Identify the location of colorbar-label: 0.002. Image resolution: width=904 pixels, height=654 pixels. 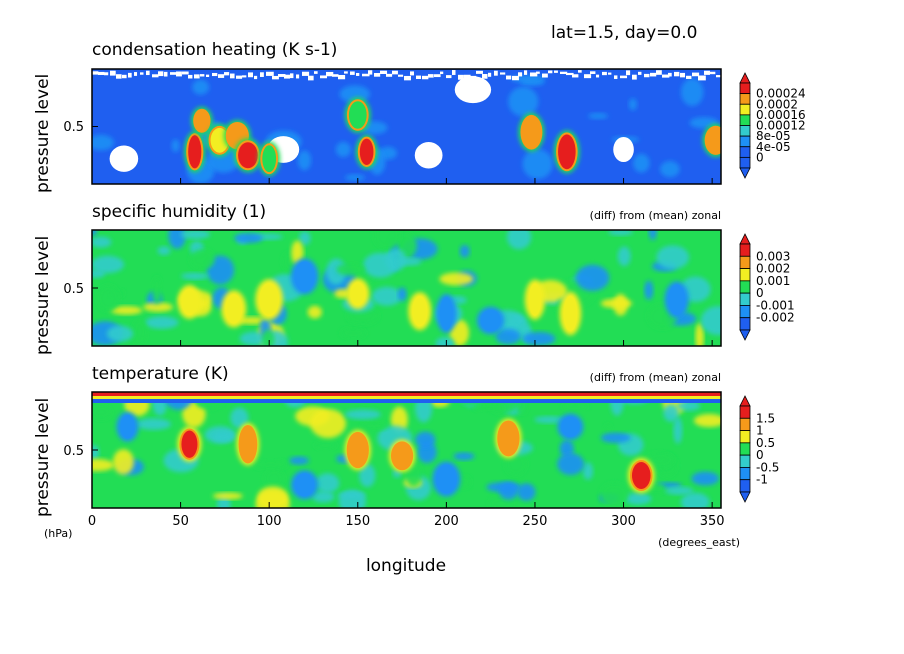
(773, 269).